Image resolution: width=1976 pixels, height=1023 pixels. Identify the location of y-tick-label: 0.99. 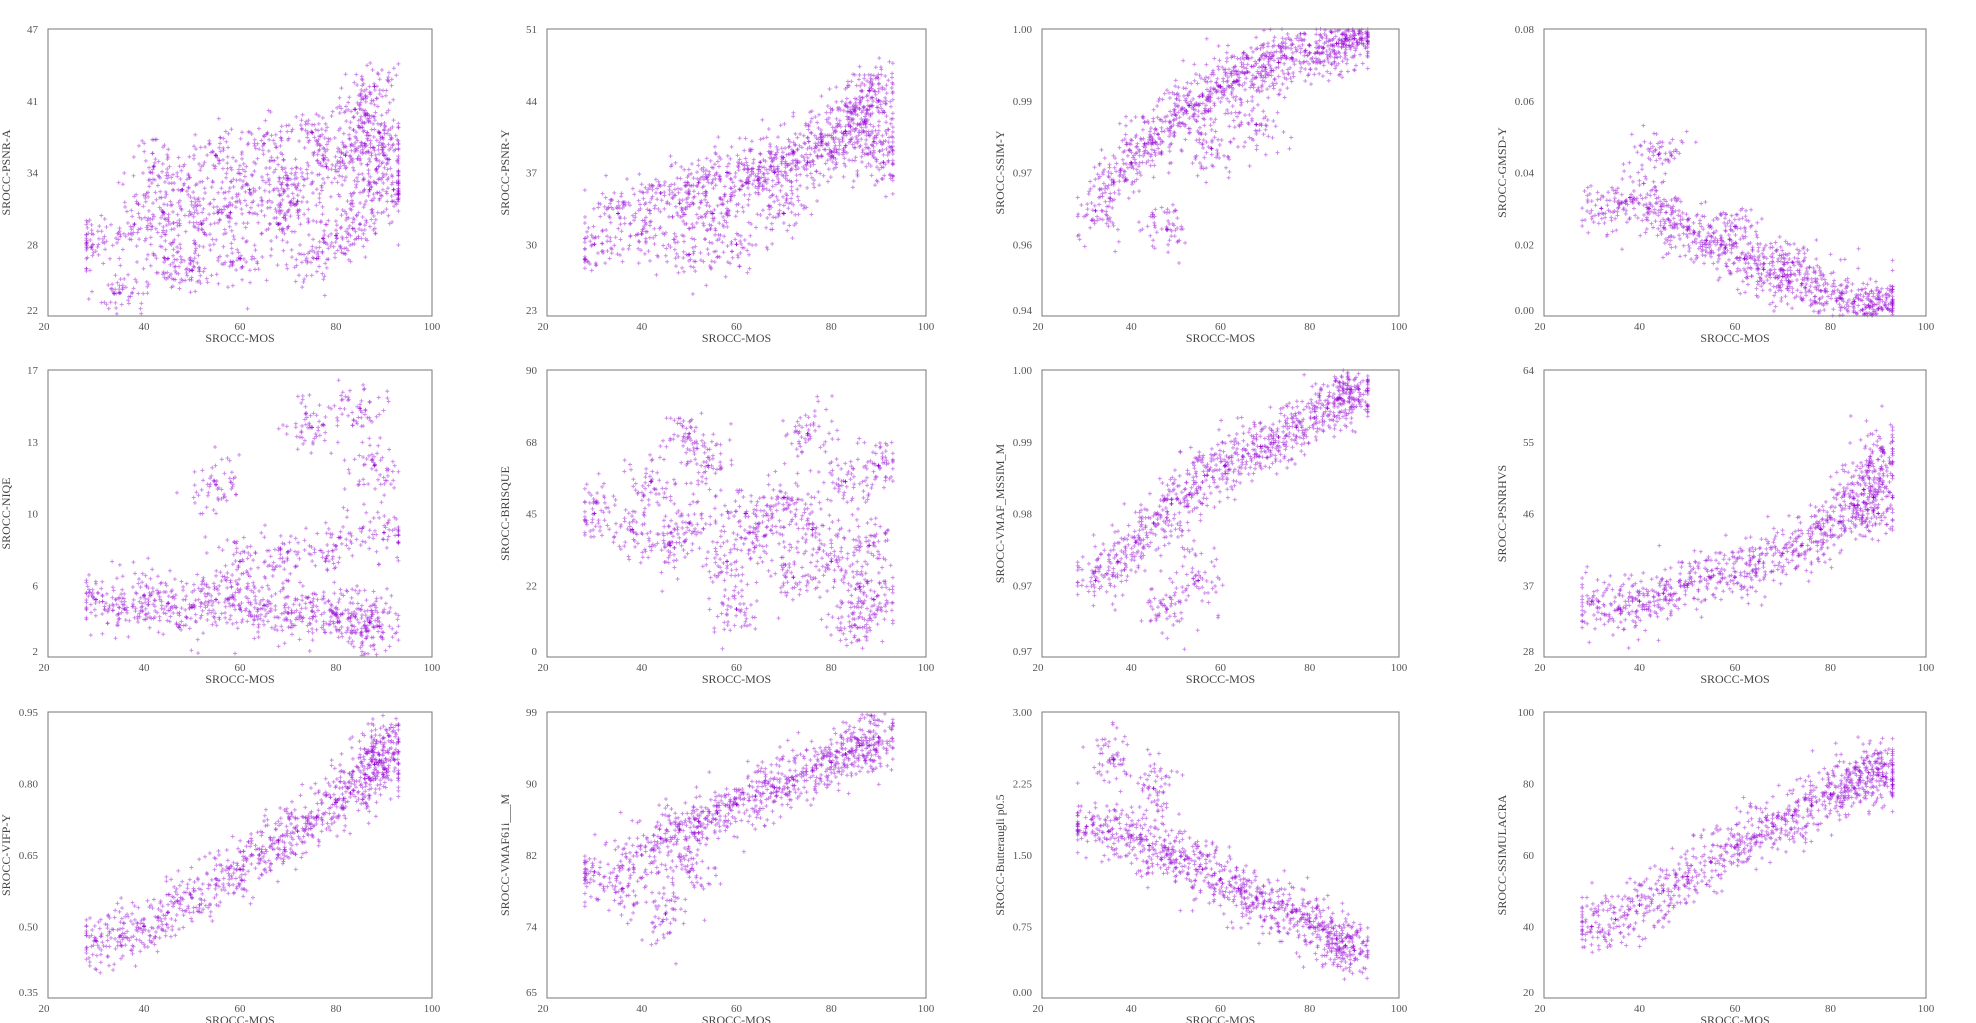
(1023, 102).